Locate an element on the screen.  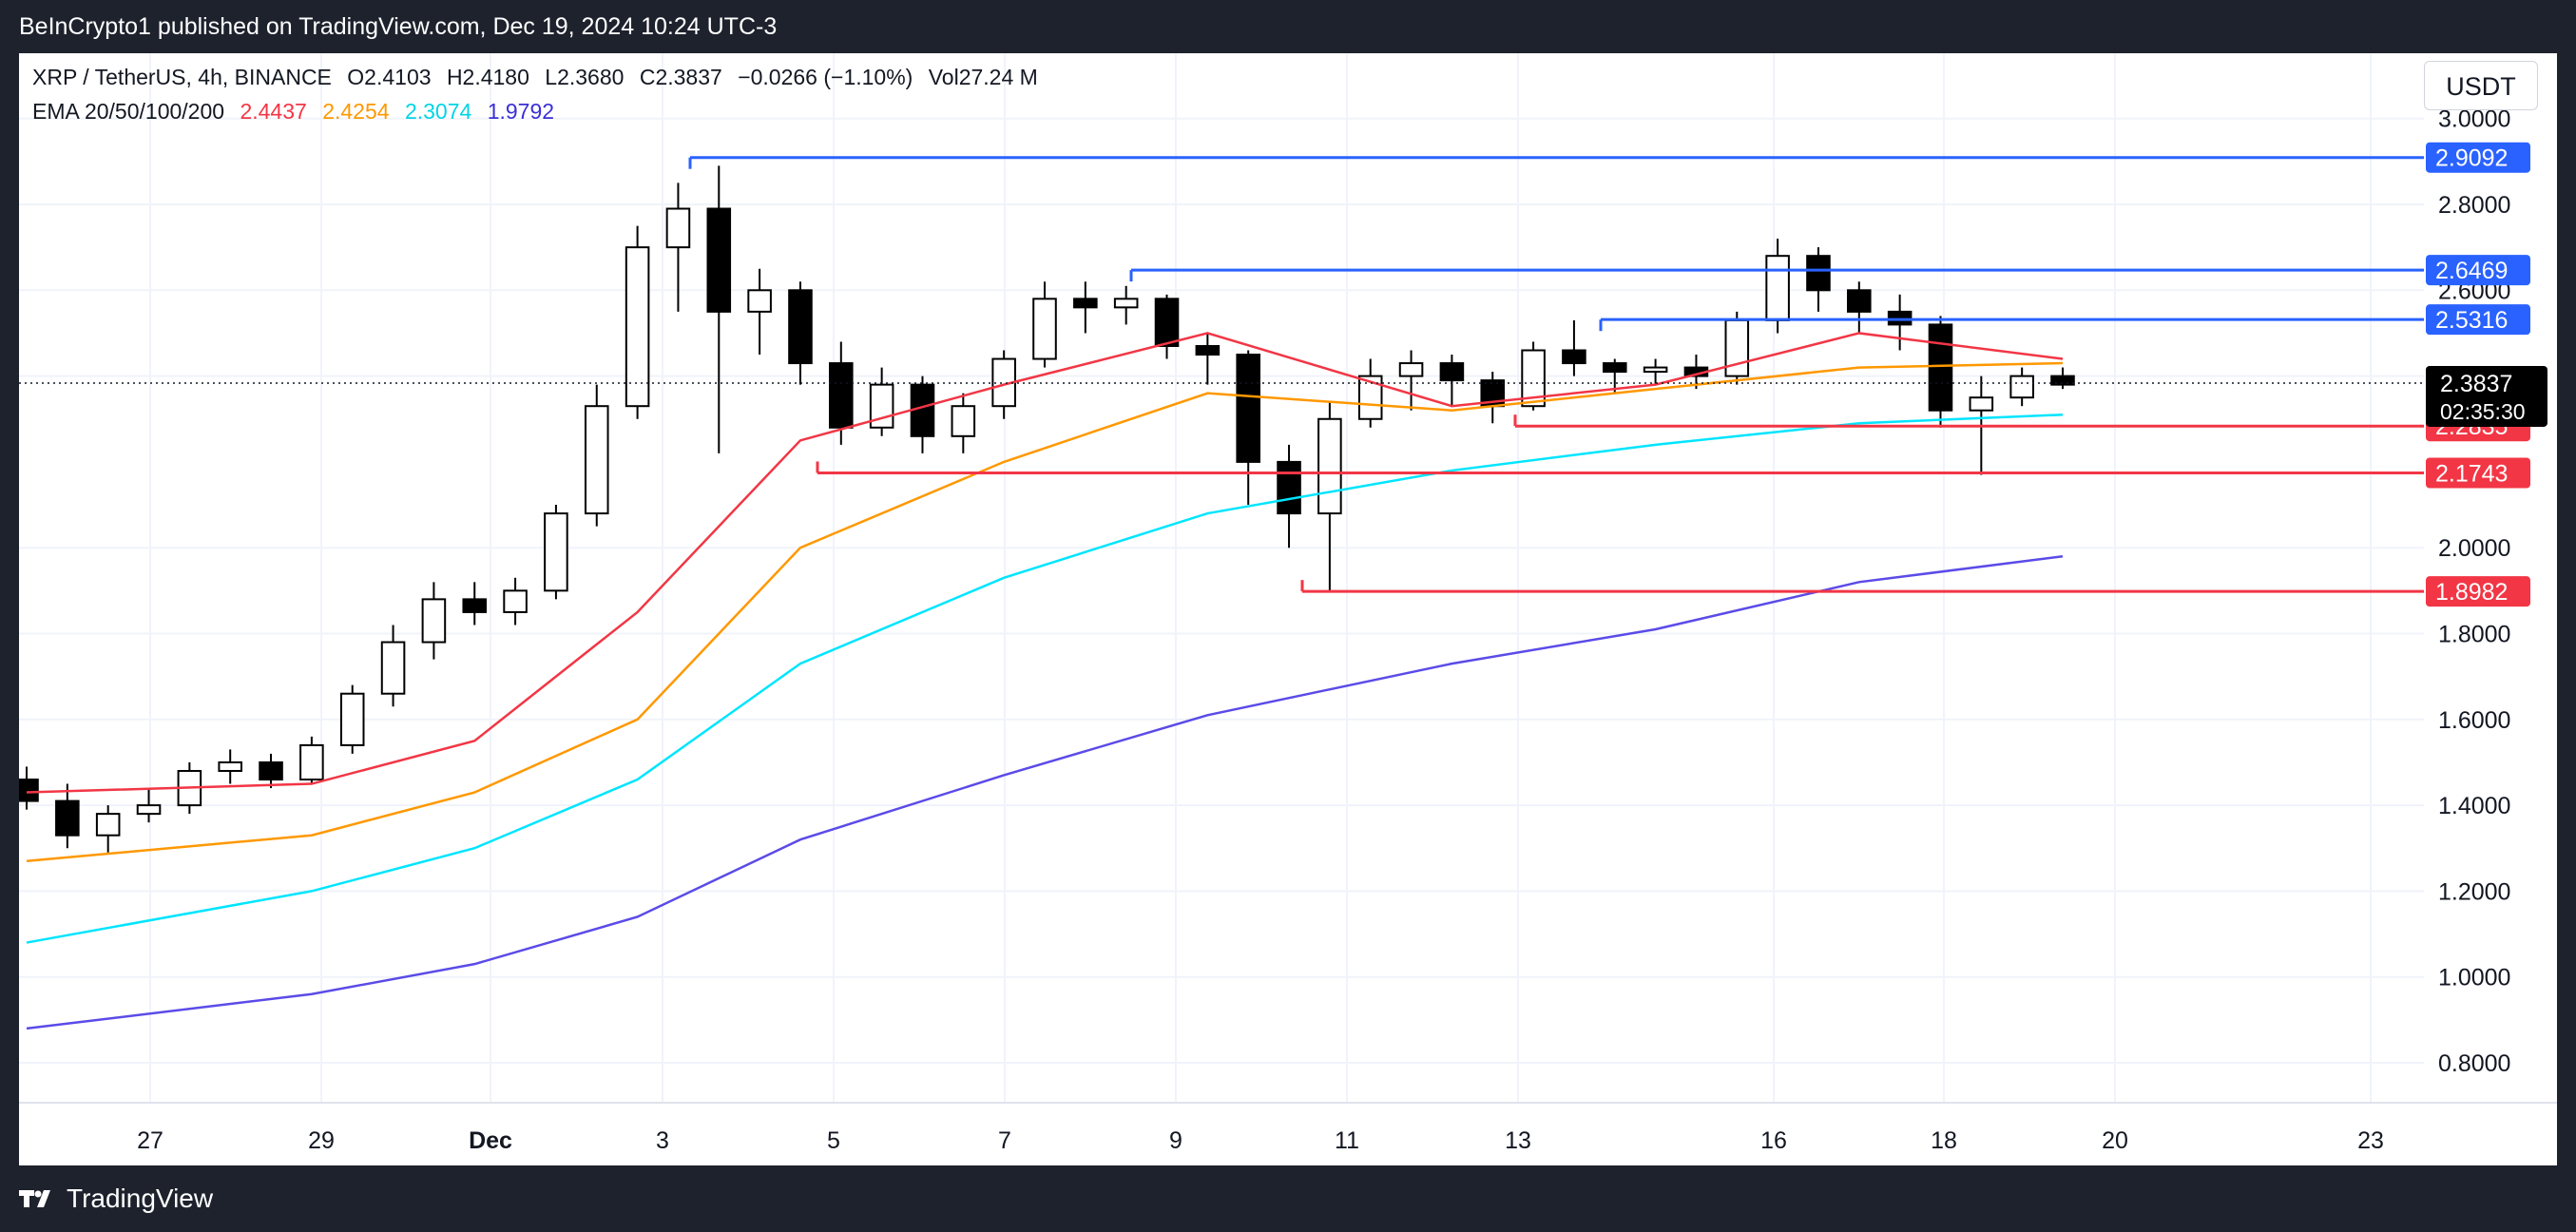
y-tick-label: 1.4000 is located at coordinates (2474, 806).